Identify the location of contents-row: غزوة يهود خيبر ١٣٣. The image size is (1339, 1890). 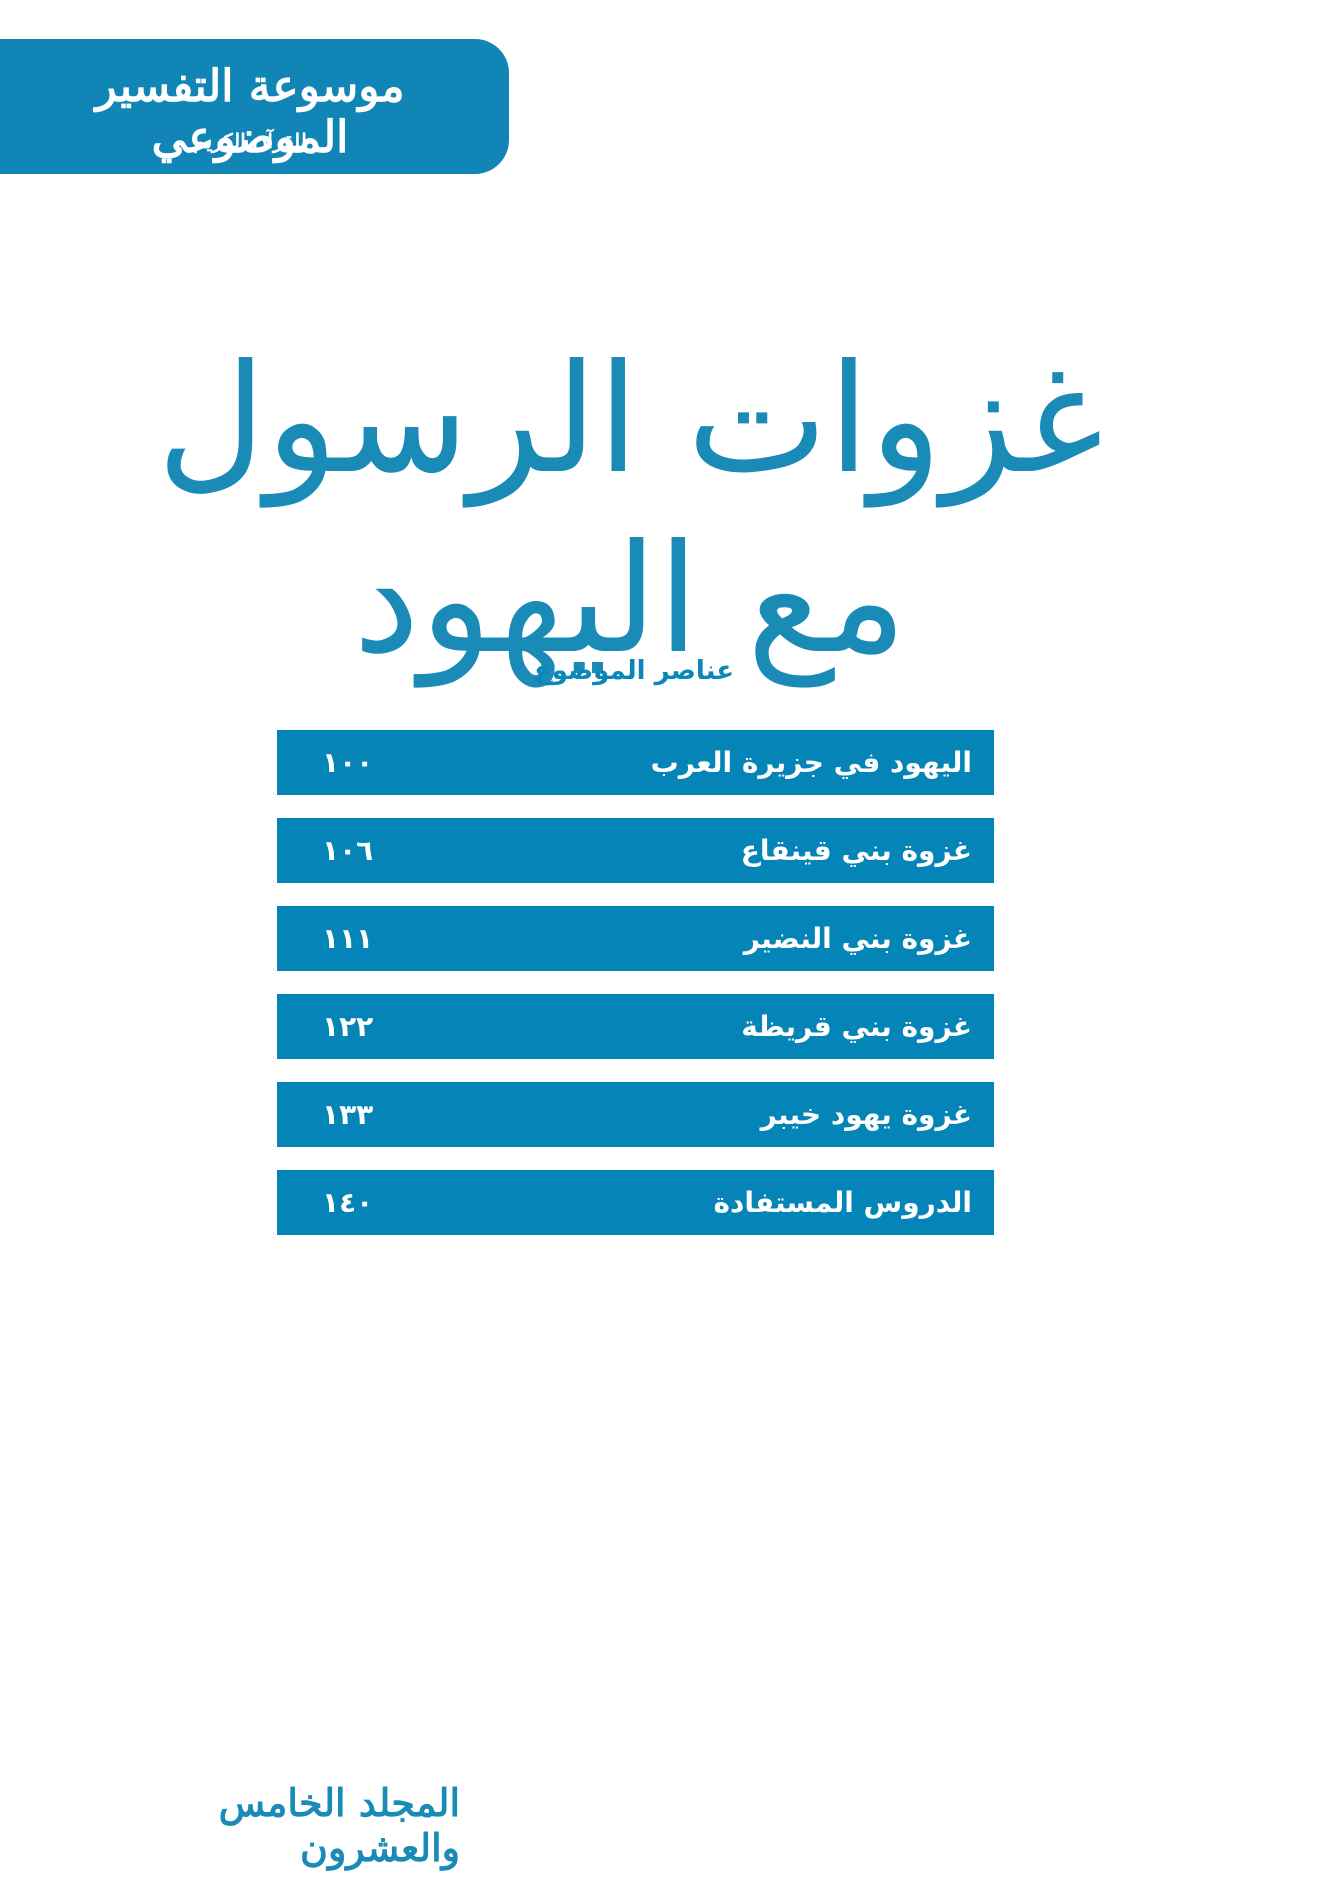
(635, 1114).